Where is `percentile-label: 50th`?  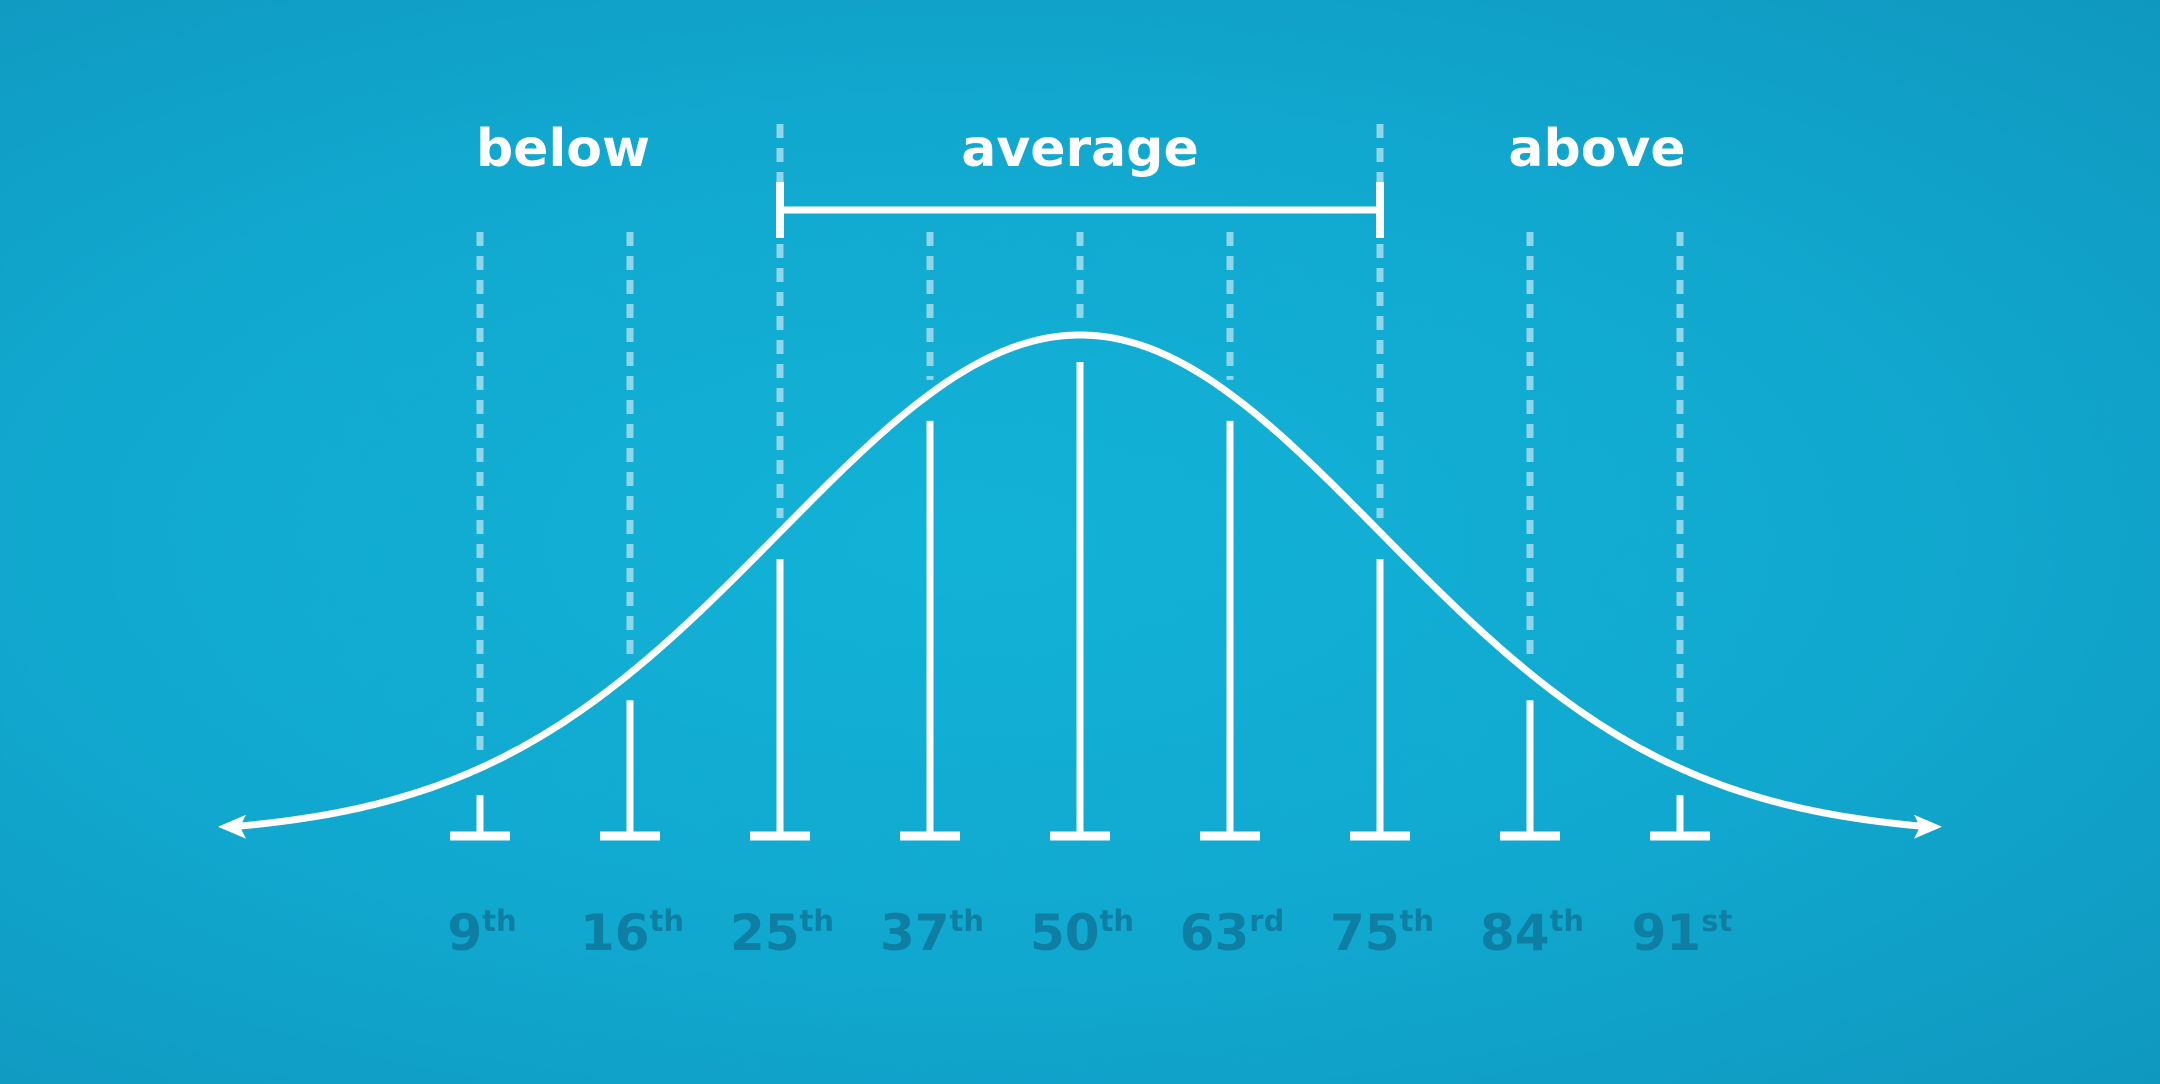 percentile-label: 50th is located at coordinates (1082, 933).